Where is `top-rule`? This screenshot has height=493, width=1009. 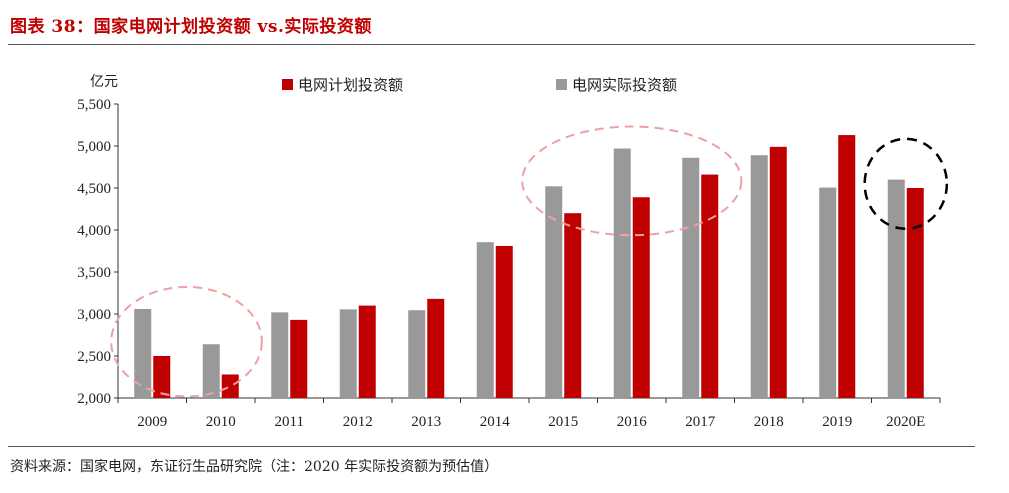 top-rule is located at coordinates (491, 44).